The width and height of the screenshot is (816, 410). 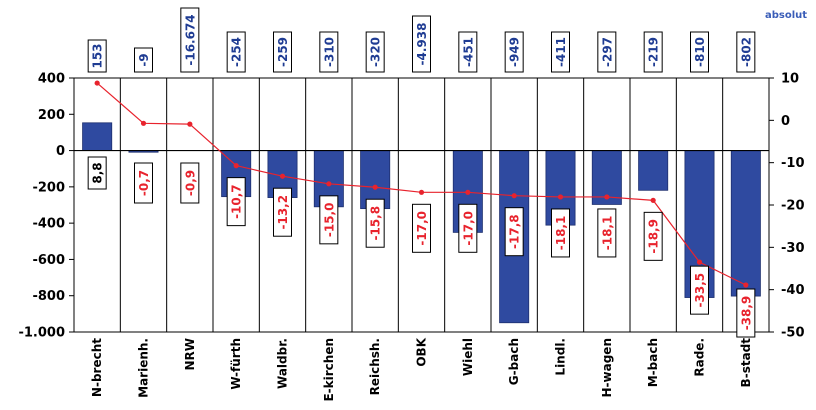 I want to click on percent-label-Lindl.: -18,1, so click(x=560, y=233).